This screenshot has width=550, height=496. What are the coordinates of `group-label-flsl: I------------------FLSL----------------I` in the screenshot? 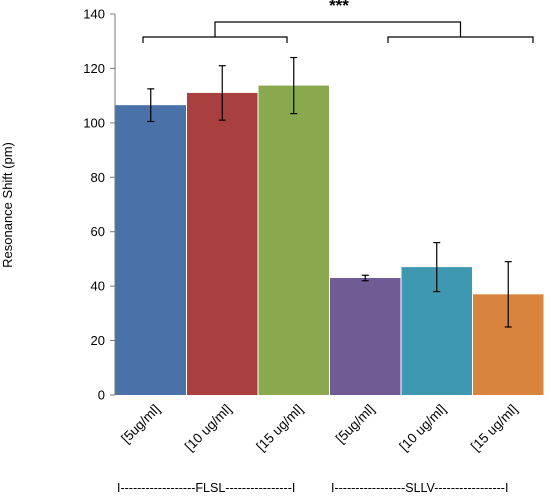 It's located at (206, 488).